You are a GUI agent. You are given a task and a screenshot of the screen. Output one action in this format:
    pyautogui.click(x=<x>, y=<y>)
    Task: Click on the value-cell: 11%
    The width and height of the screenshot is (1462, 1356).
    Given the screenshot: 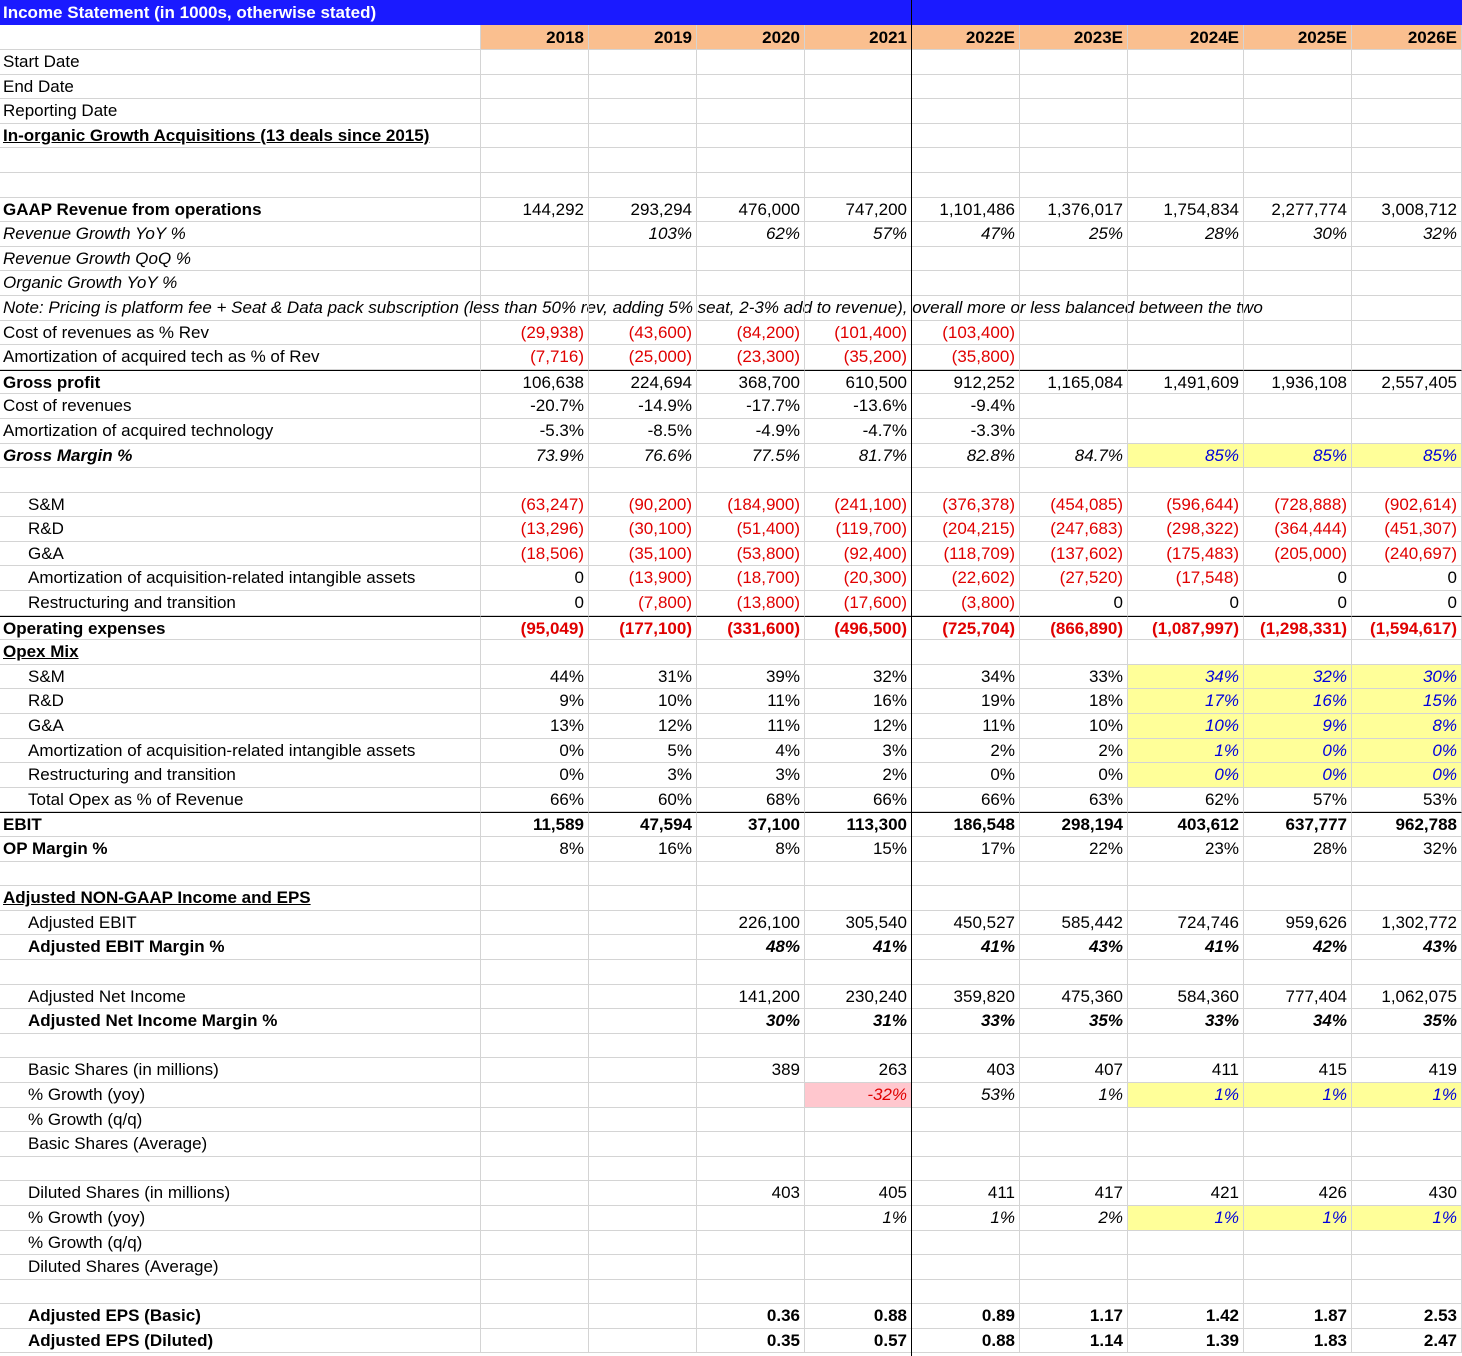 What is the action you would take?
    pyautogui.click(x=751, y=702)
    